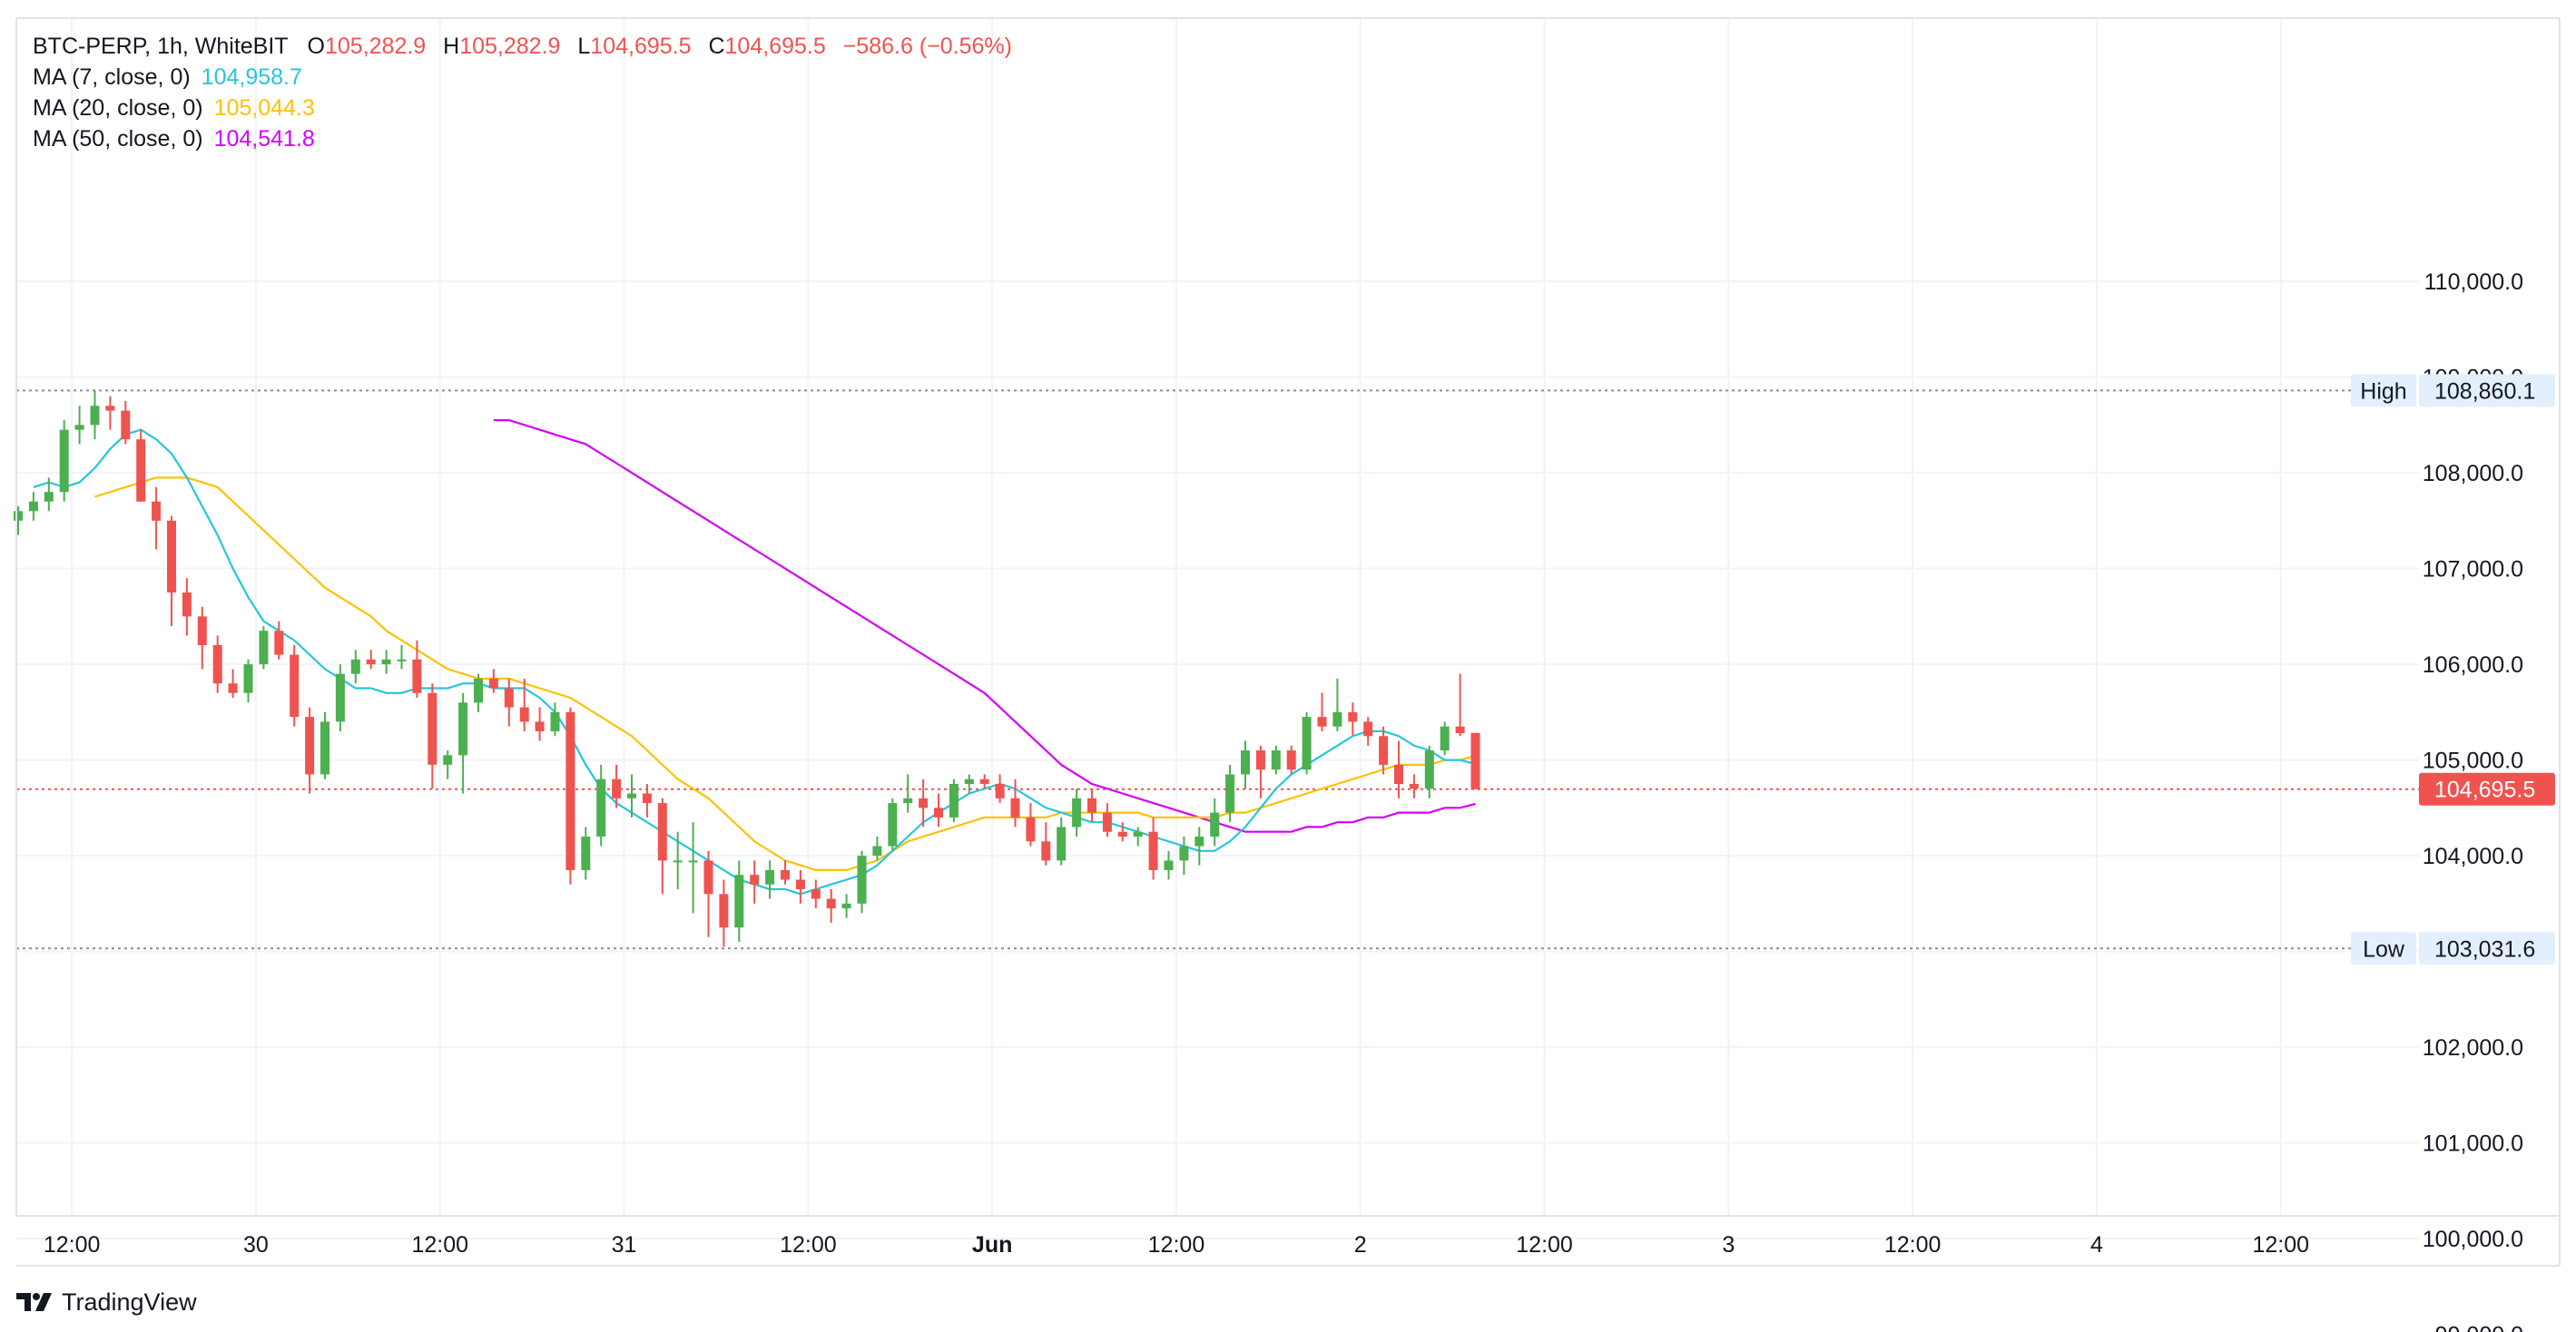 The image size is (2576, 1332). Describe the element at coordinates (2383, 390) in the screenshot. I see `high-tag: High` at that location.